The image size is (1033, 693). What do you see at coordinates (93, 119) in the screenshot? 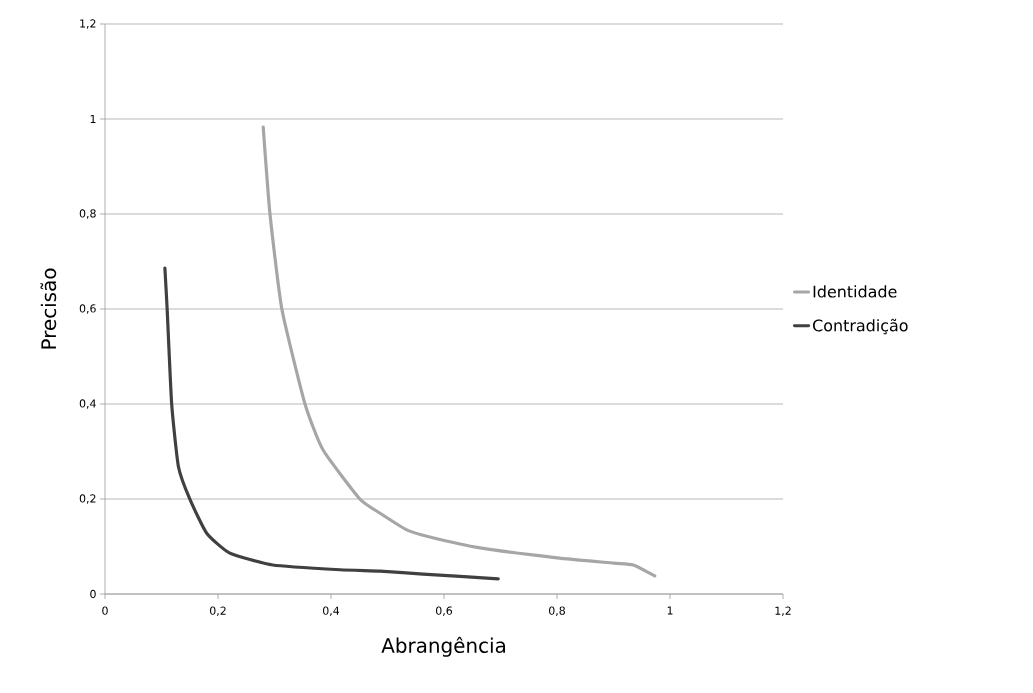
I see `y-tick-label: 1` at bounding box center [93, 119].